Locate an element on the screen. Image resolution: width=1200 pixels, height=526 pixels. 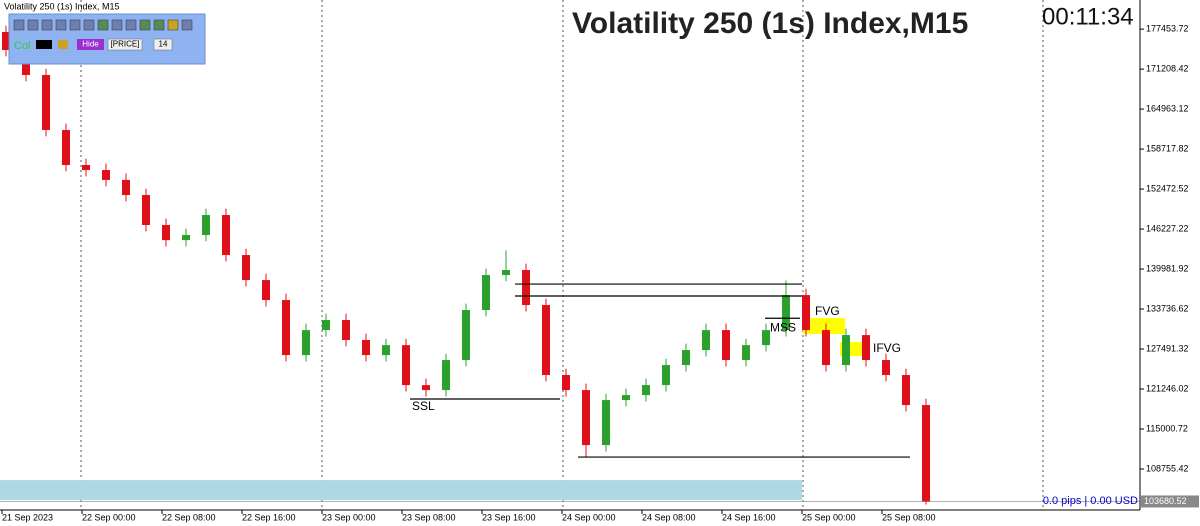
y-tick-label: 115000.72 is located at coordinates (1167, 428).